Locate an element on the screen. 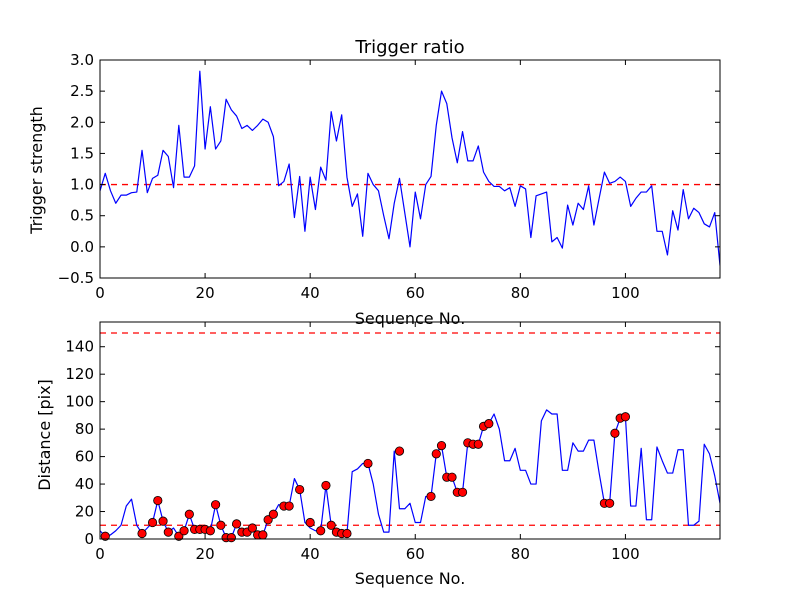 Image resolution: width=800 pixels, height=604 pixels. top-y-tick-label: 0.5 is located at coordinates (82, 216).